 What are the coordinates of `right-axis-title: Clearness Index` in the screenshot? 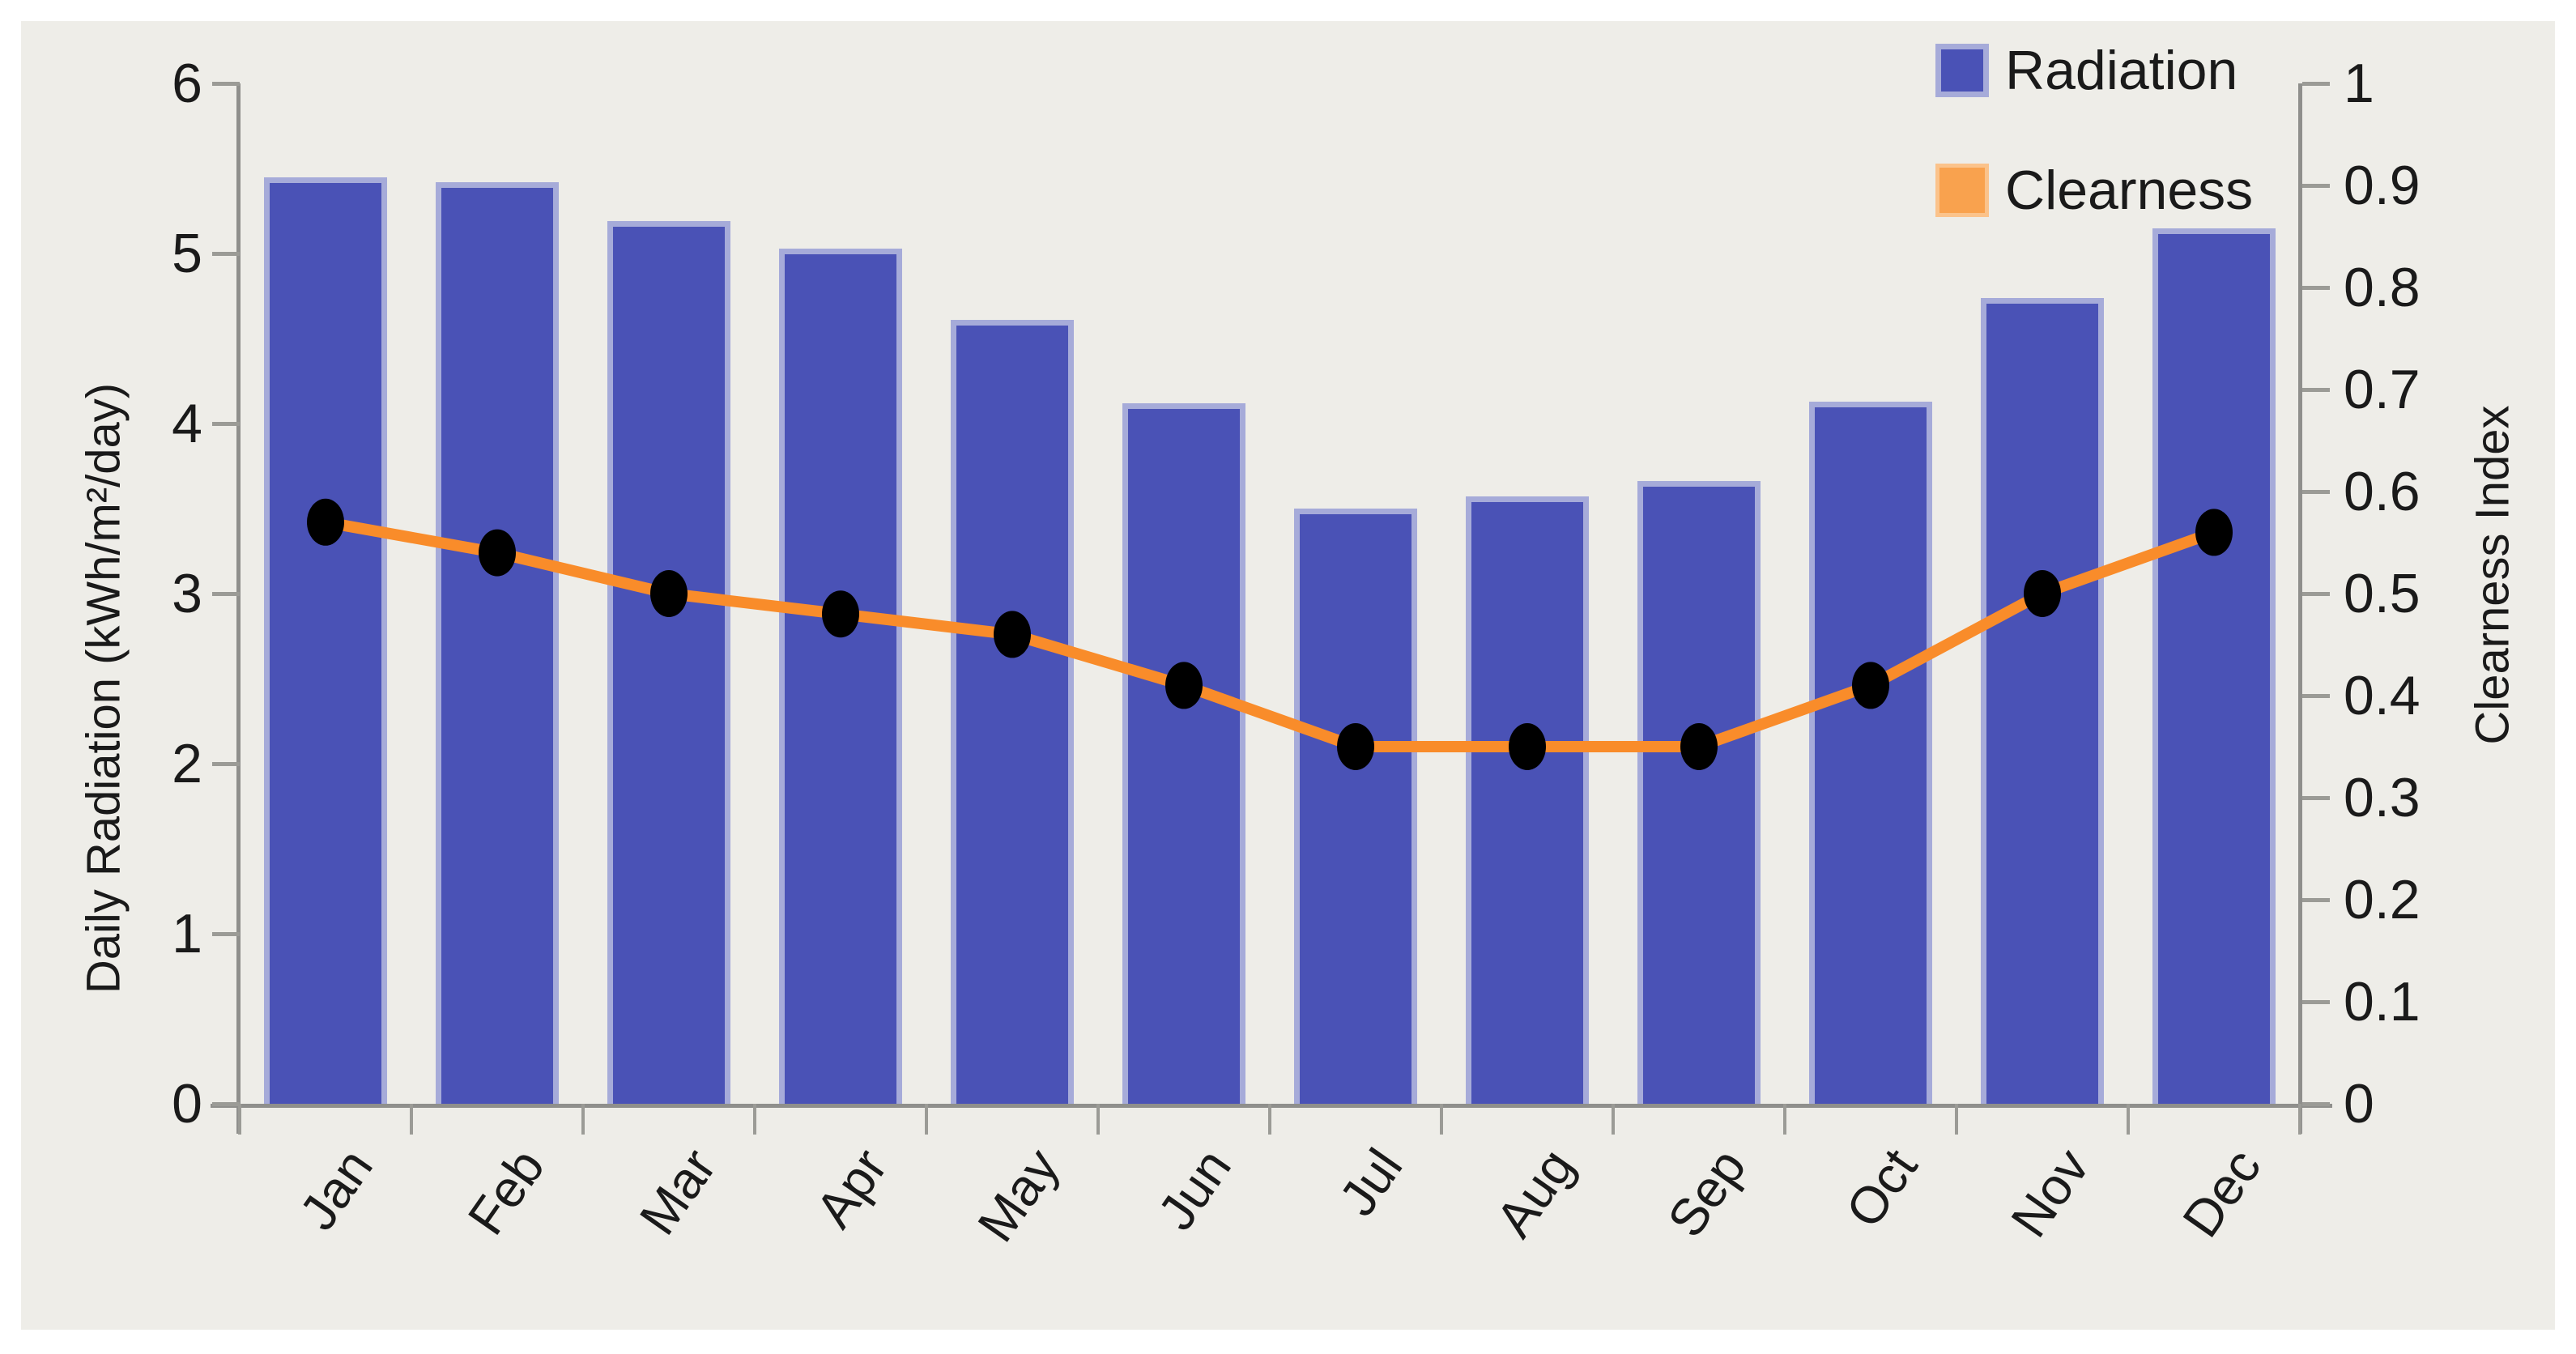 It's located at (2492, 575).